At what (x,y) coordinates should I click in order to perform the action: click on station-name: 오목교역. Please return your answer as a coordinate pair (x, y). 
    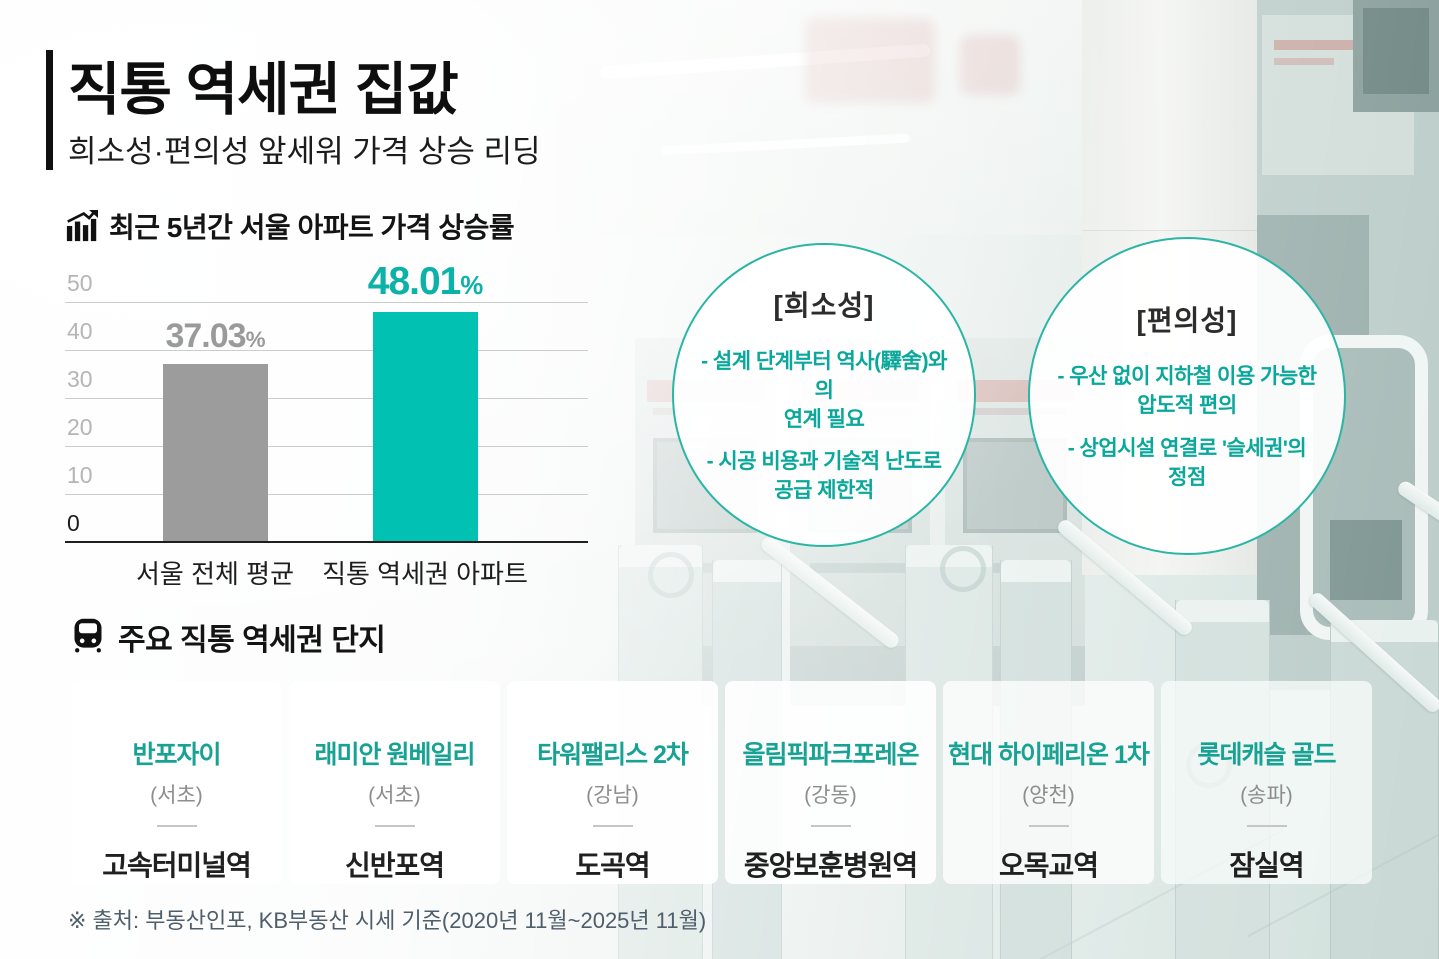
    Looking at the image, I should click on (1048, 865).